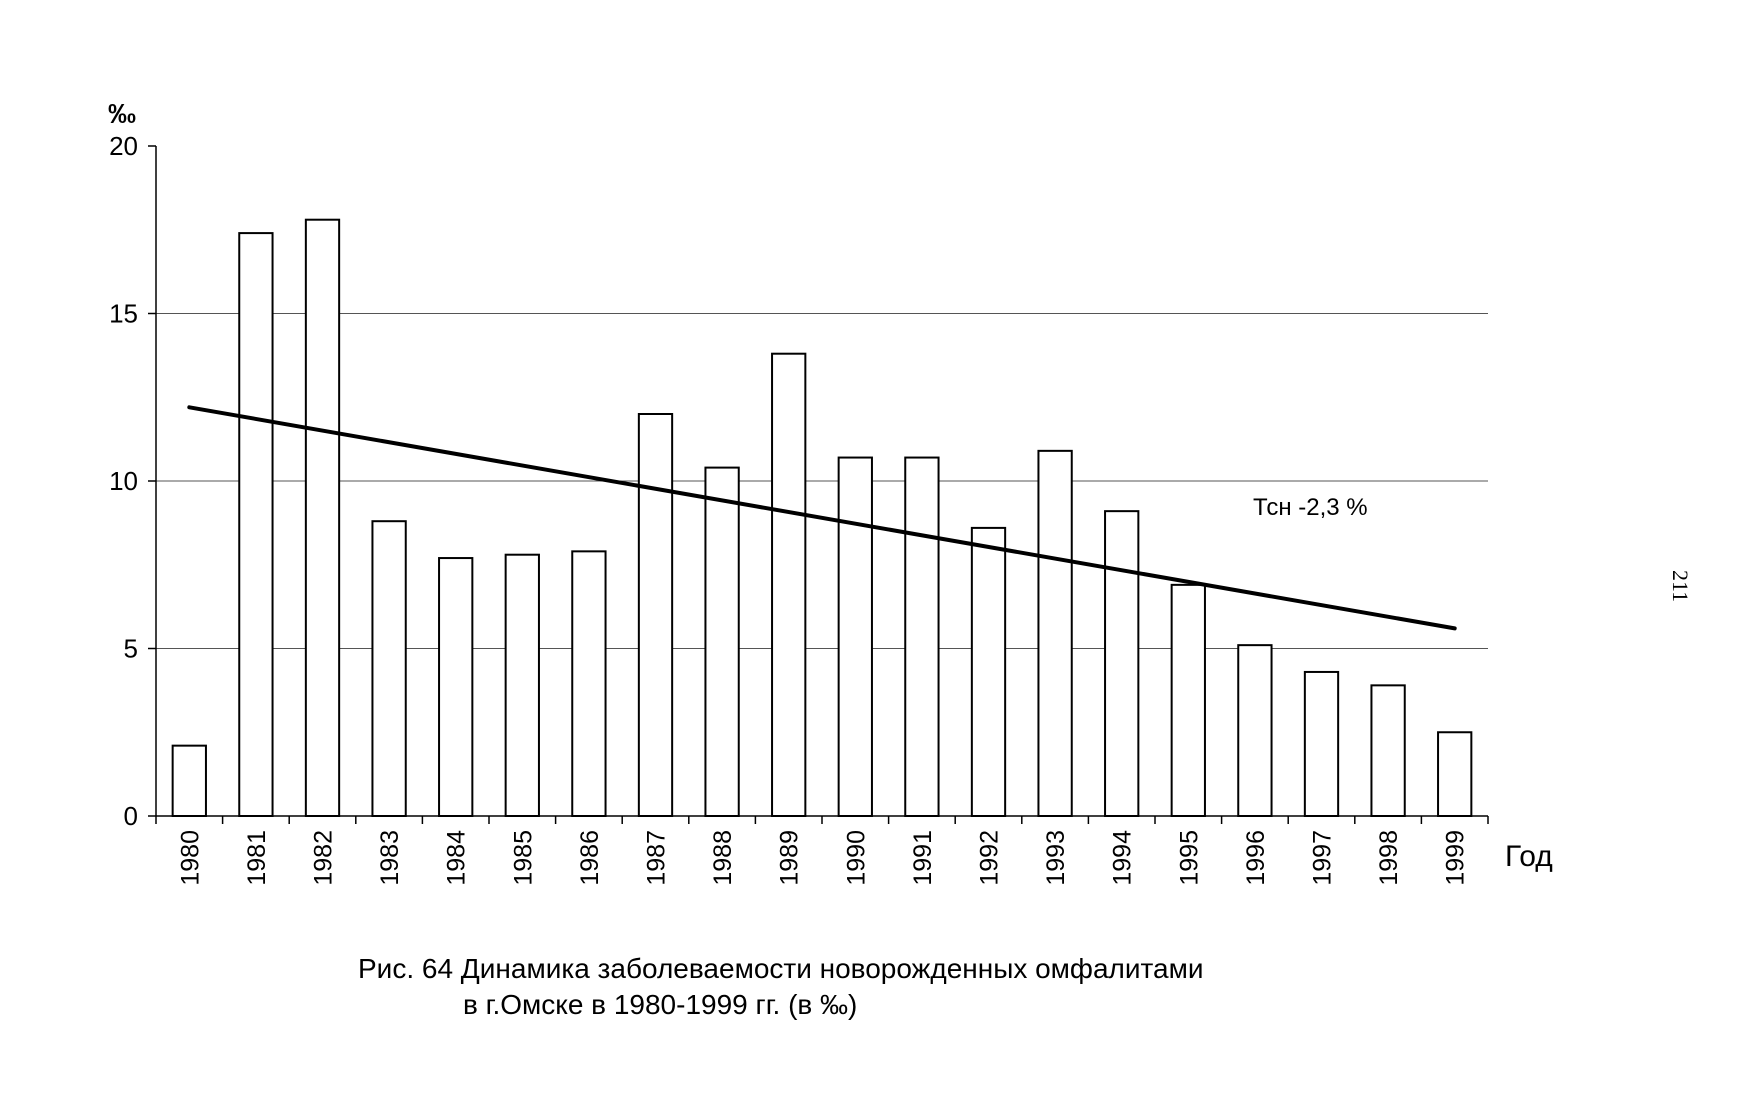 This screenshot has height=1119, width=1748. Describe the element at coordinates (257, 858) in the screenshot. I see `x-tick-label: 1981` at that location.